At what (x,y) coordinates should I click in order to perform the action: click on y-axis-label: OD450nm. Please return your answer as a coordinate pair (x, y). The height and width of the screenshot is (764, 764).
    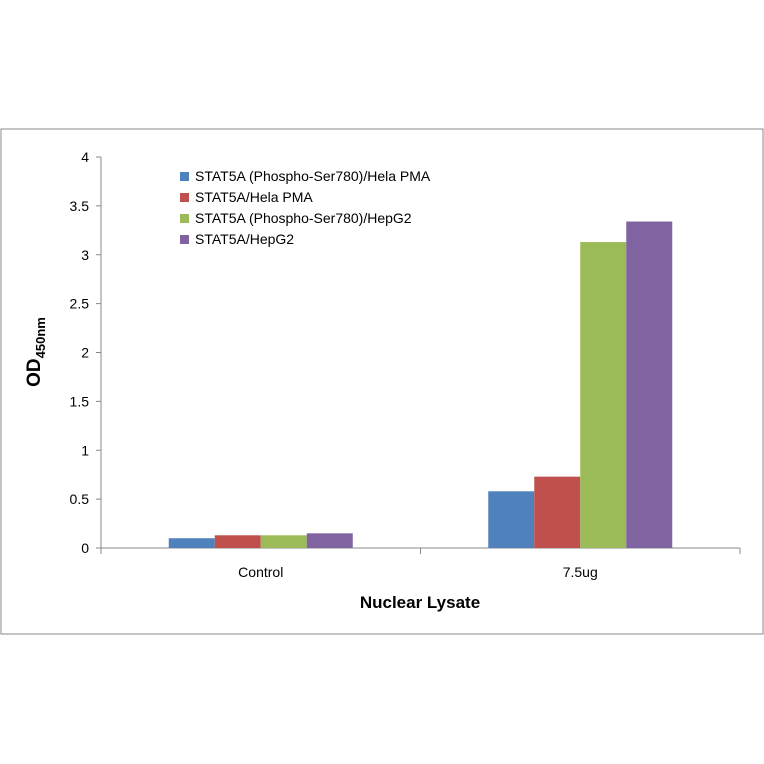
    Looking at the image, I should click on (36, 352).